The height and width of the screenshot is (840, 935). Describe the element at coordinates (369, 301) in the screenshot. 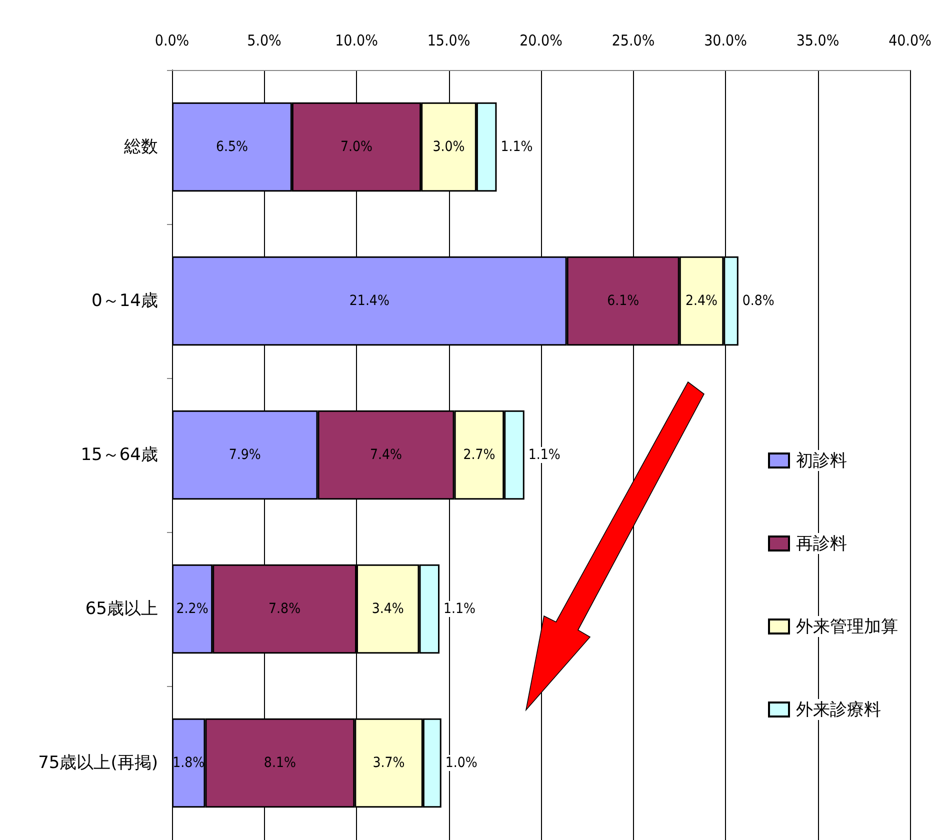

I see `data-label: 21.4%` at that location.